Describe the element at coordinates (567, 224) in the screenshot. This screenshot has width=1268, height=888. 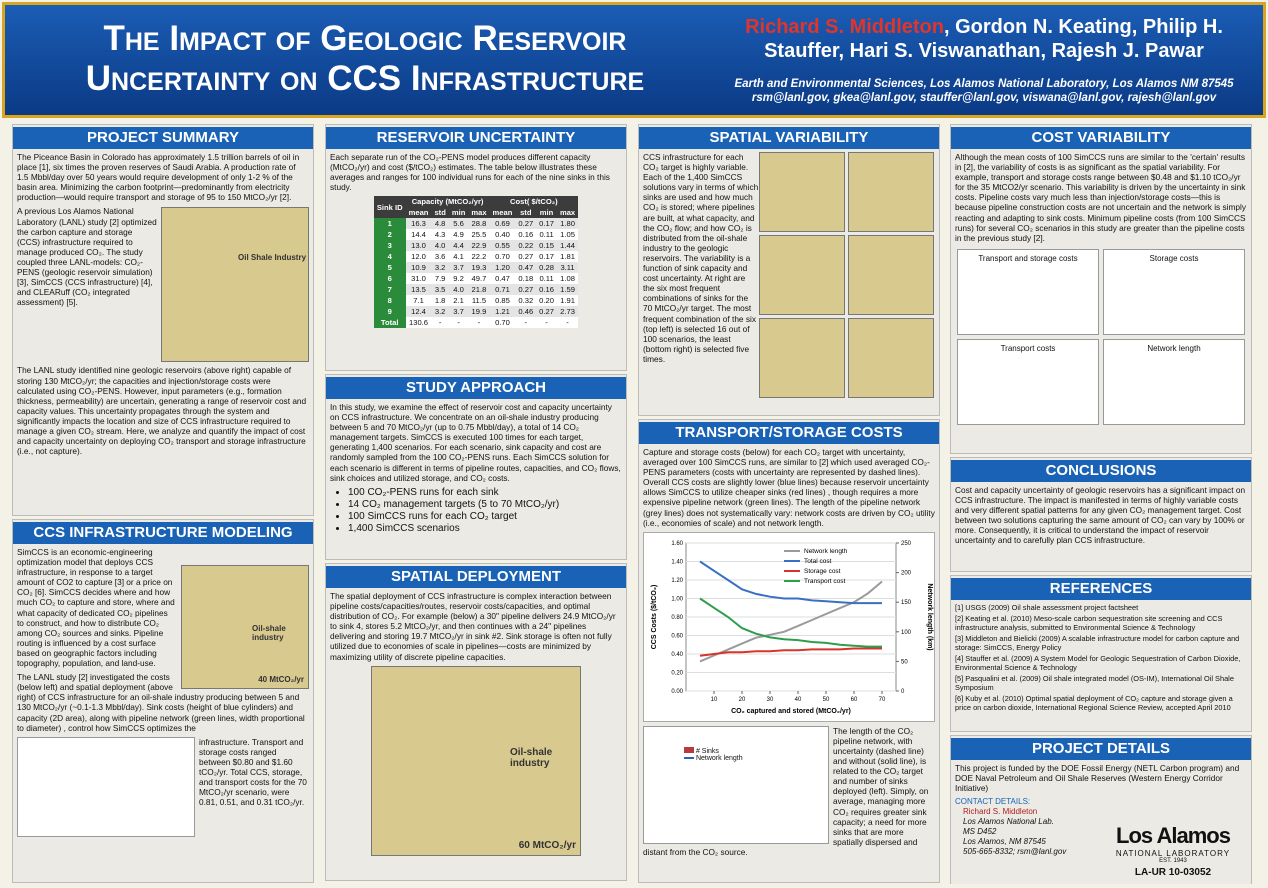
I see `table-cell: 1.80` at that location.